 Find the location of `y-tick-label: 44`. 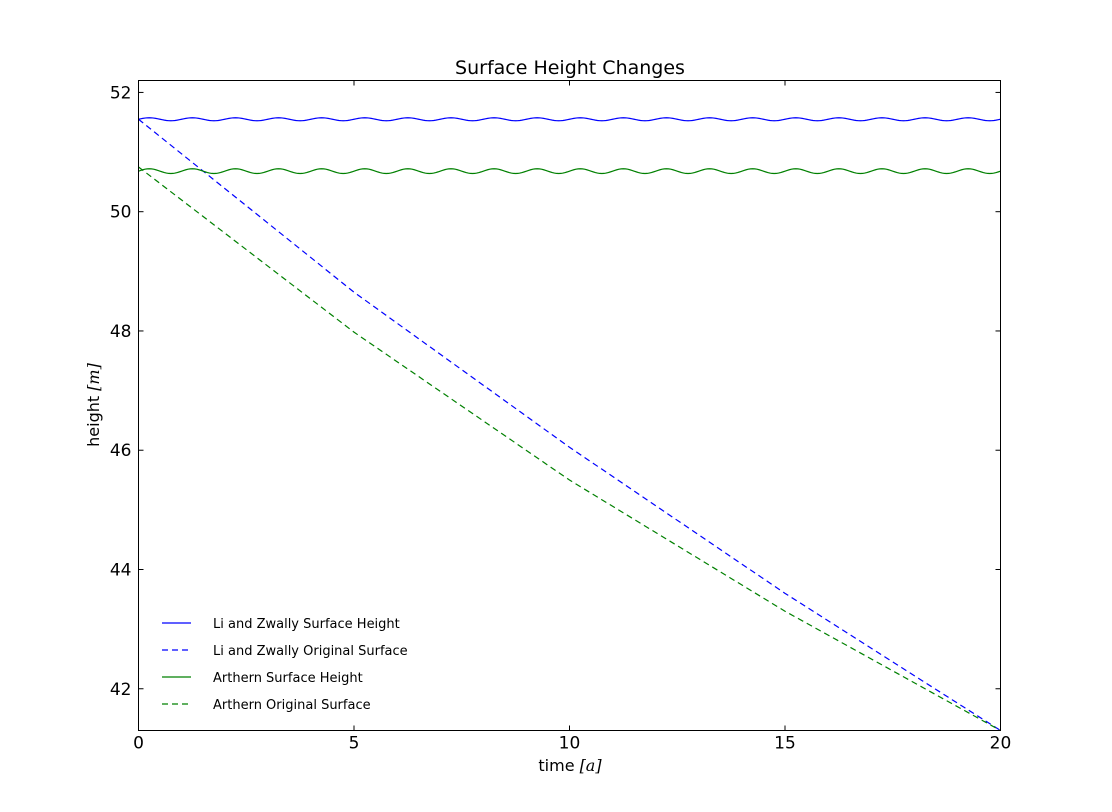

y-tick-label: 44 is located at coordinates (121, 570).